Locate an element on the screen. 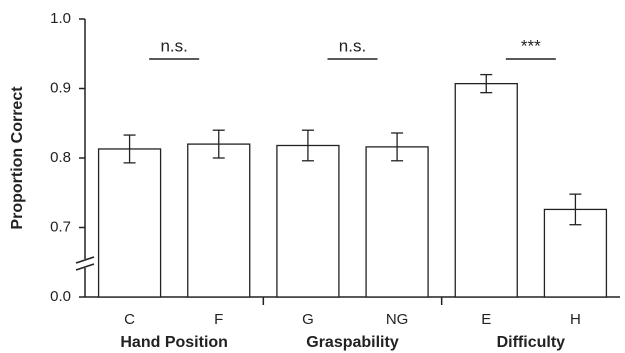 This screenshot has height=353, width=625. x-tick-label: H is located at coordinates (575, 319).